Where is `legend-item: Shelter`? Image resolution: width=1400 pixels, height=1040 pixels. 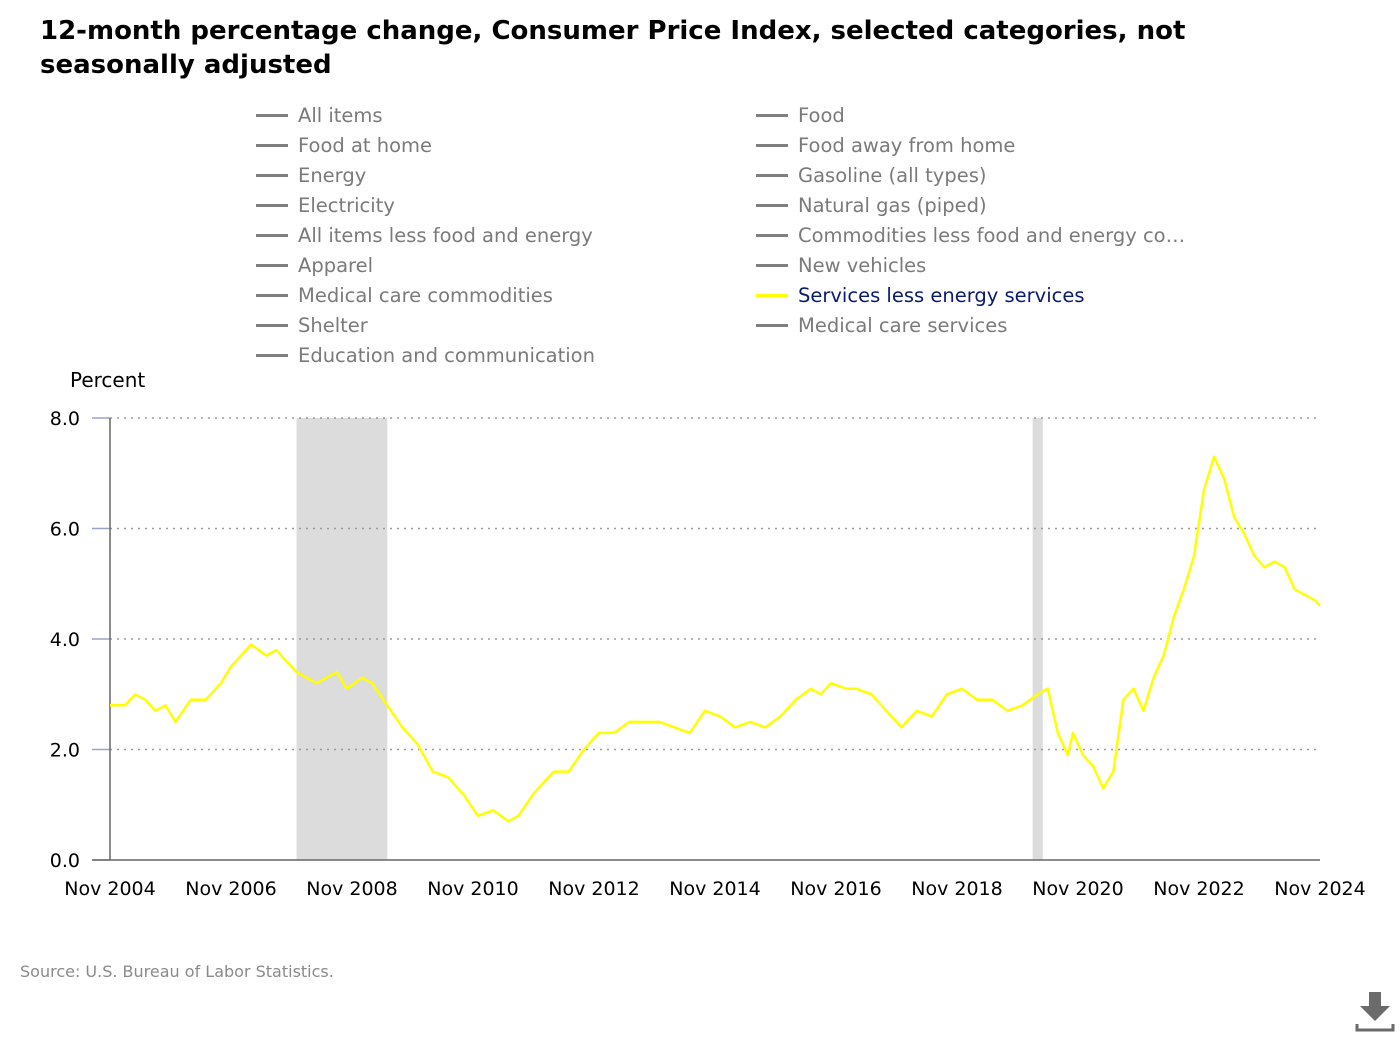
legend-item: Shelter is located at coordinates (312, 325).